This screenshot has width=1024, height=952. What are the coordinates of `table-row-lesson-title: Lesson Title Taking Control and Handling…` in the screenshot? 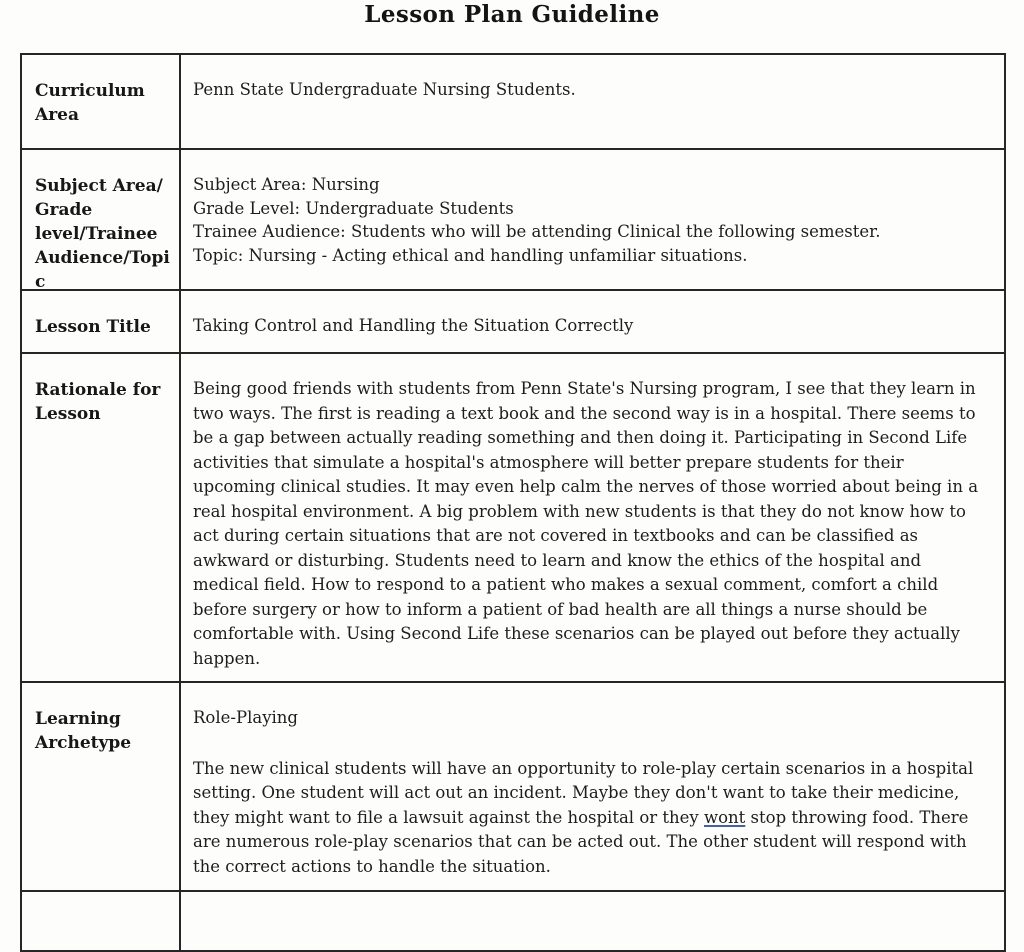 It's located at (513, 320).